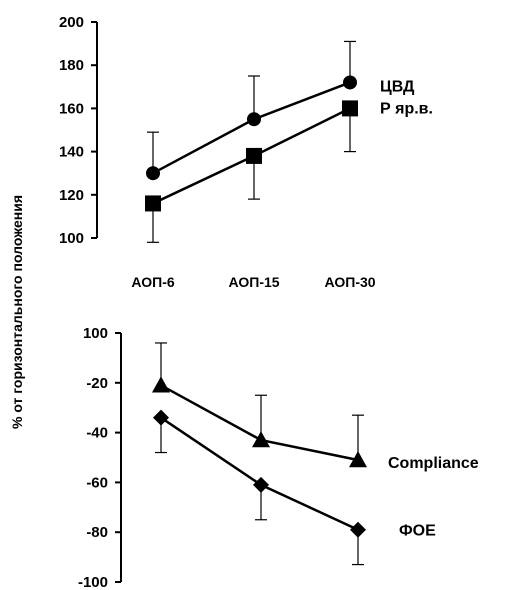  I want to click on y-ticks: 200 180 160 140 120 100, so click(78, 130).